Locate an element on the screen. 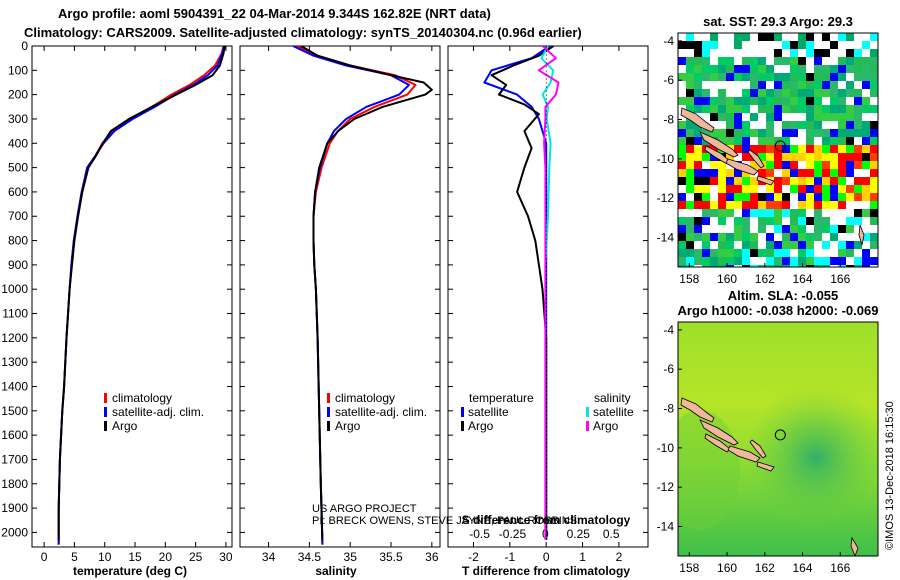  depth-tick-label: 0 is located at coordinates (24, 46).